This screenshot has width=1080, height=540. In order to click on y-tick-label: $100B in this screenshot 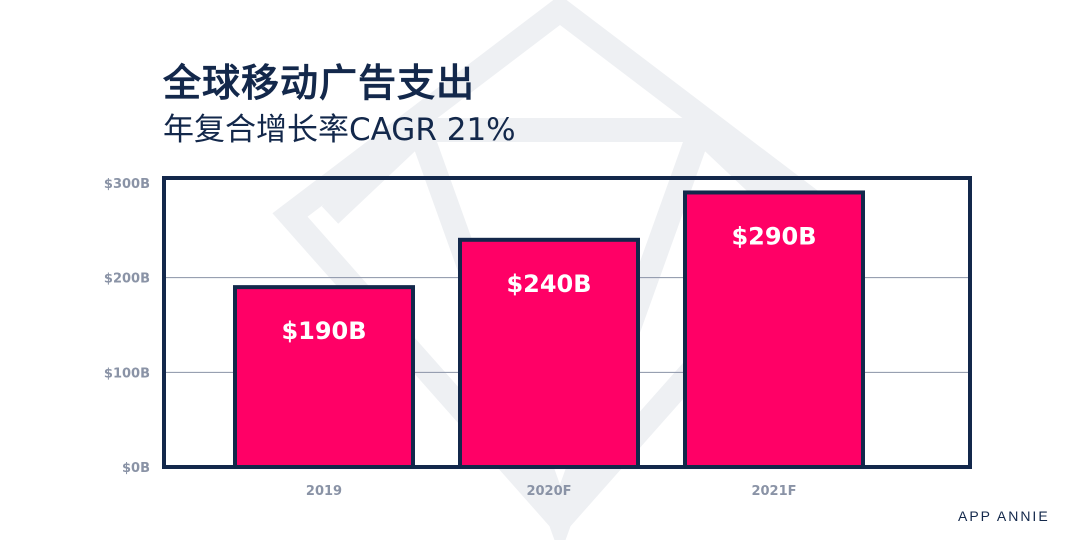, I will do `click(127, 373)`.